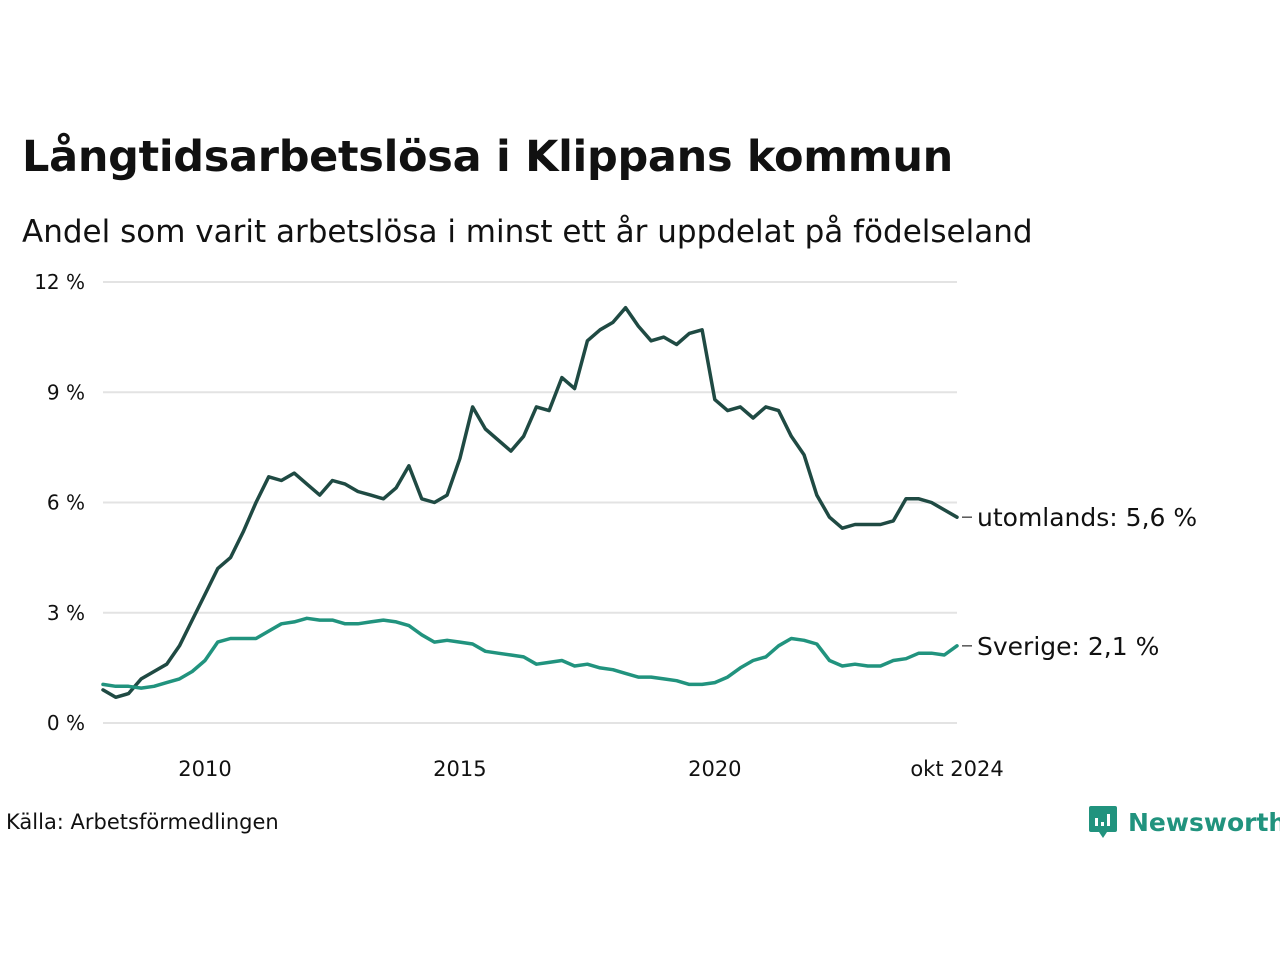  What do you see at coordinates (1204, 822) in the screenshot?
I see `newsworthy-logo-text: Newsworthy` at bounding box center [1204, 822].